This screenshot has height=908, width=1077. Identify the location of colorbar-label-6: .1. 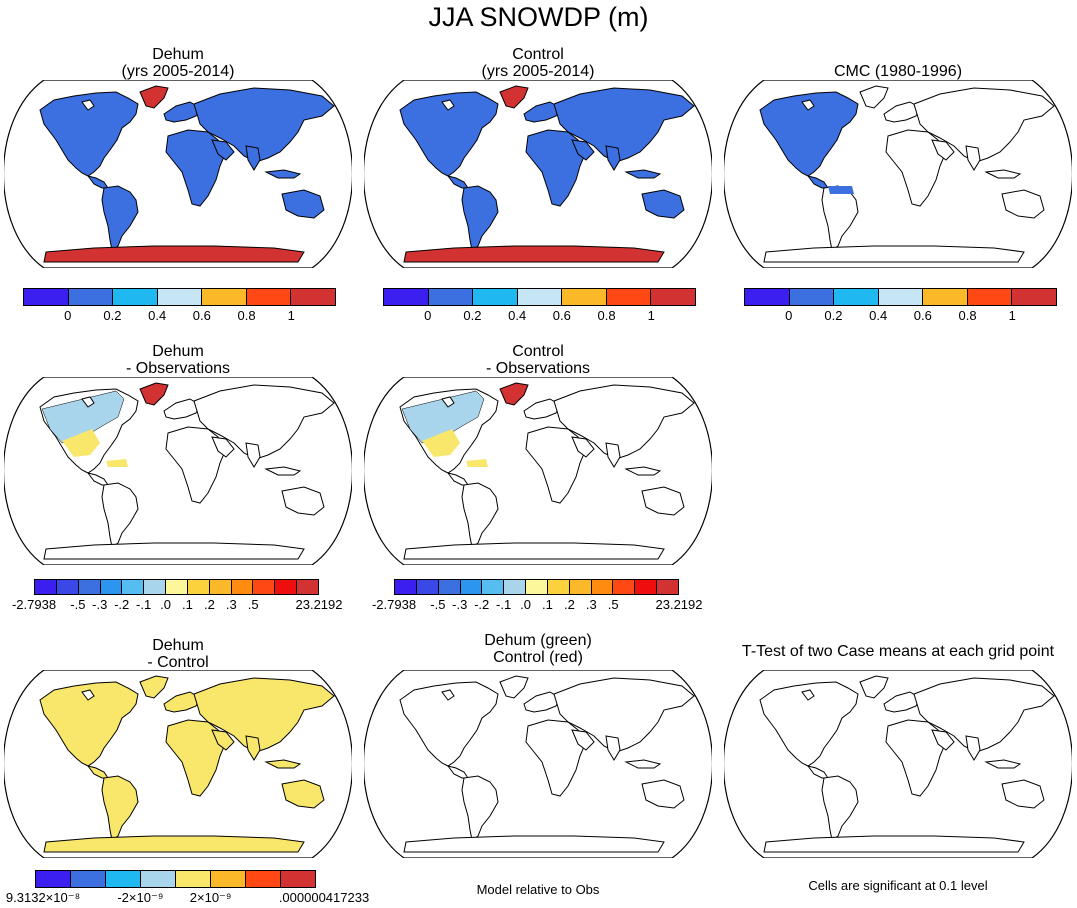
(187, 604).